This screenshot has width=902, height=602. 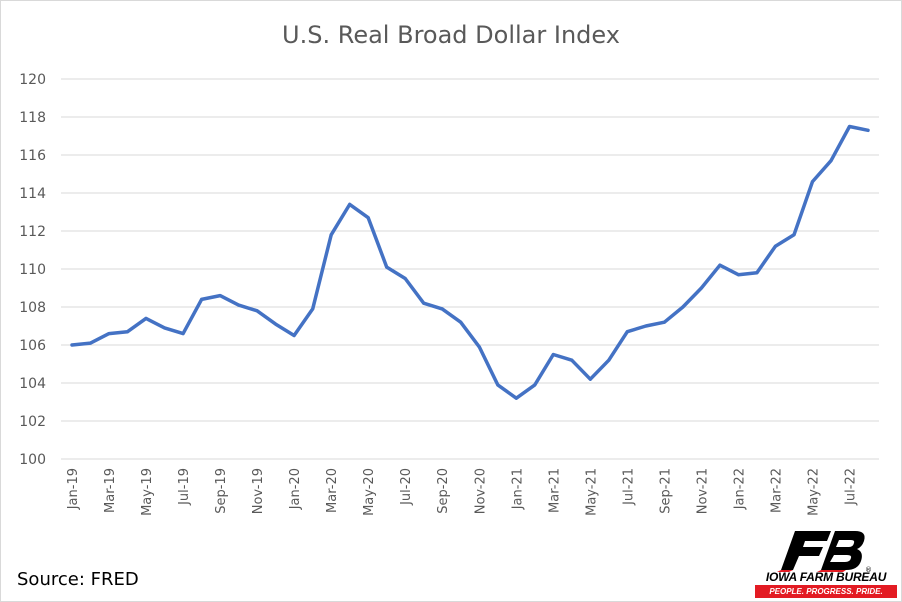 What do you see at coordinates (813, 492) in the screenshot?
I see `x-tick-label: May-22` at bounding box center [813, 492].